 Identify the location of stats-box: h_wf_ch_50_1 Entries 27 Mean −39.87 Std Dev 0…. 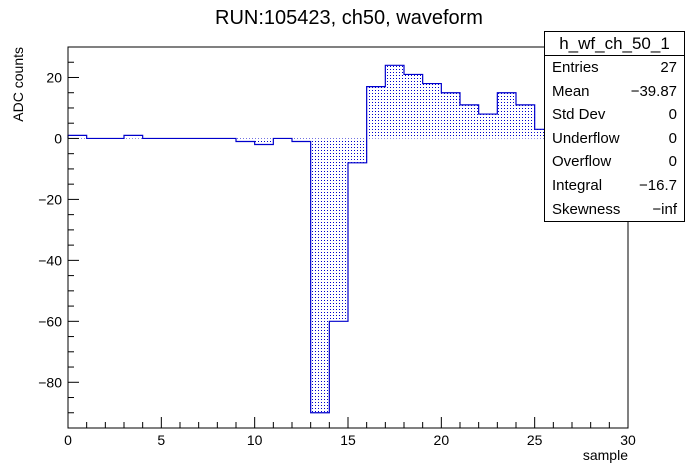
(614, 126).